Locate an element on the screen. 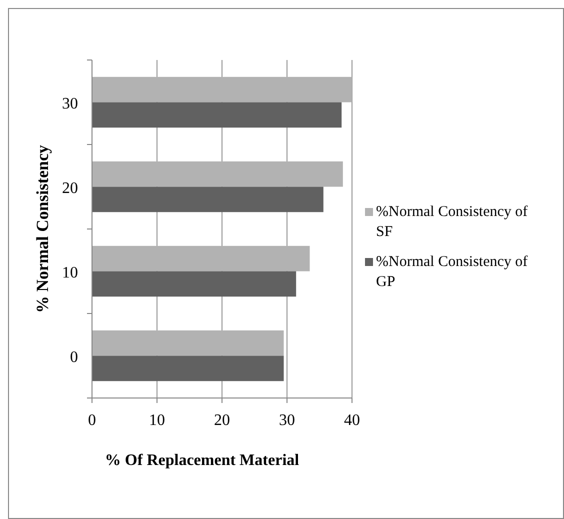  x-tick-label: 10 is located at coordinates (157, 420).